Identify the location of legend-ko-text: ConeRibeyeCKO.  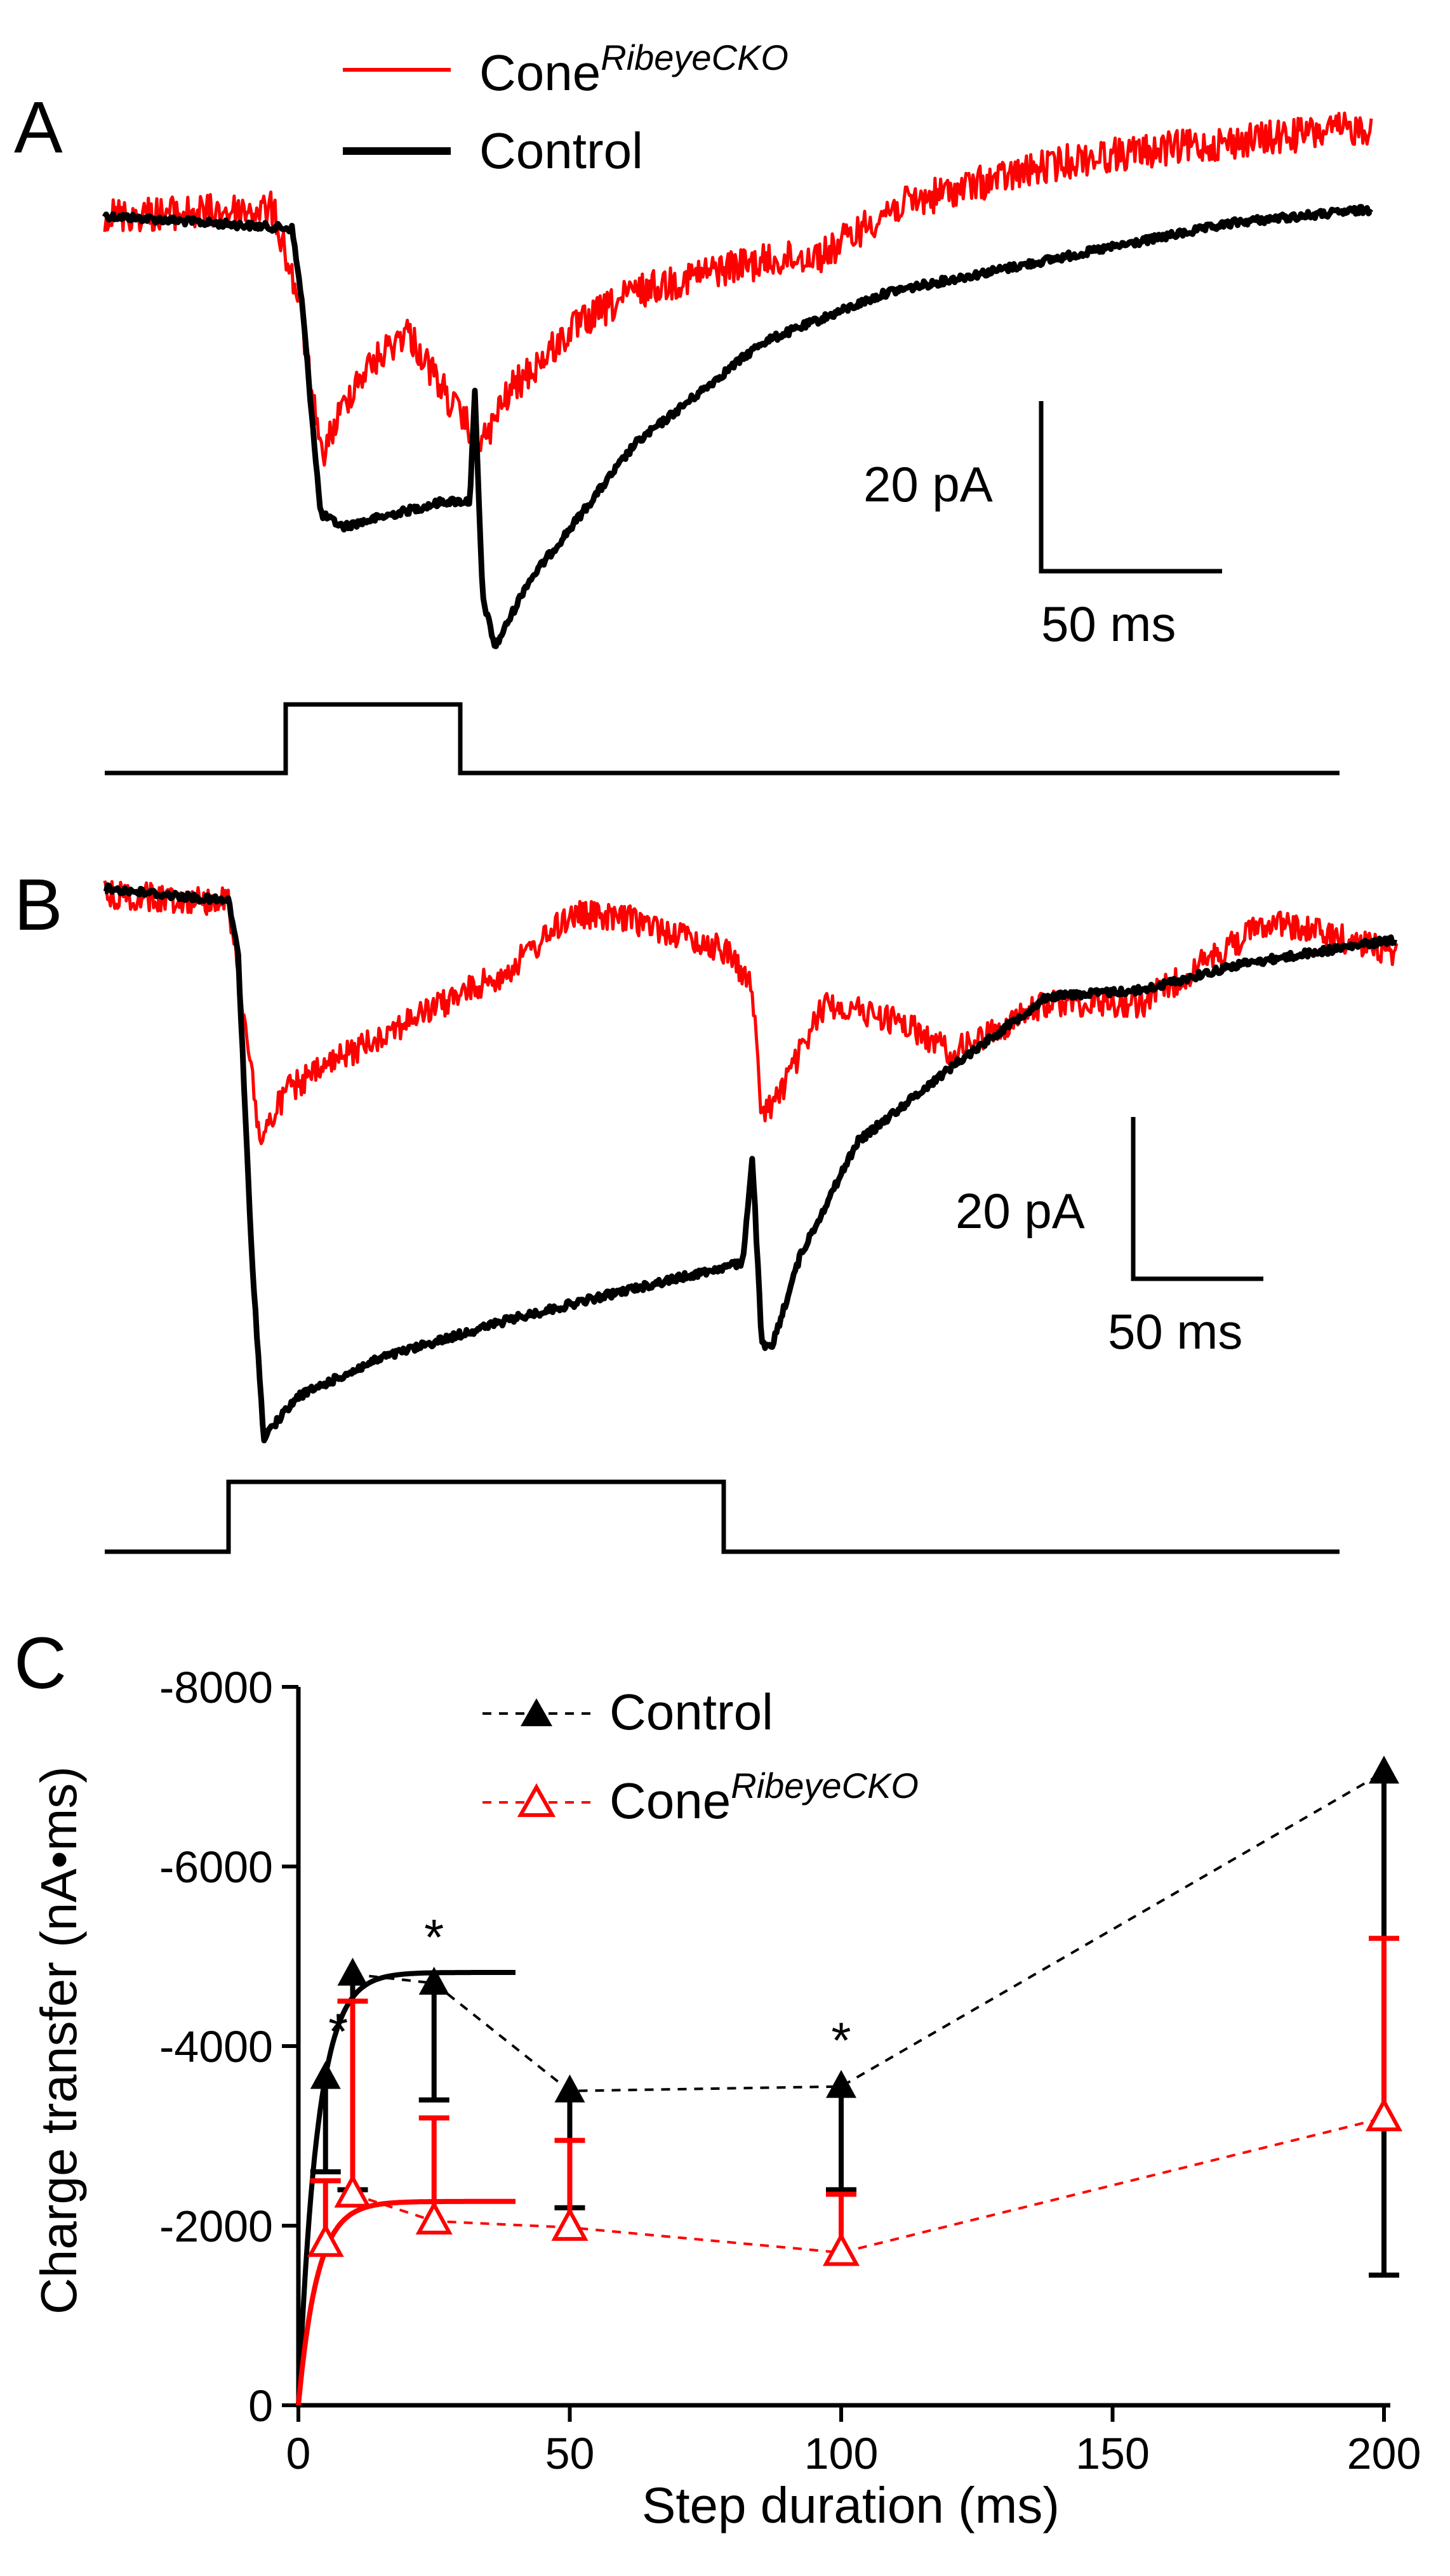
(764, 1798).